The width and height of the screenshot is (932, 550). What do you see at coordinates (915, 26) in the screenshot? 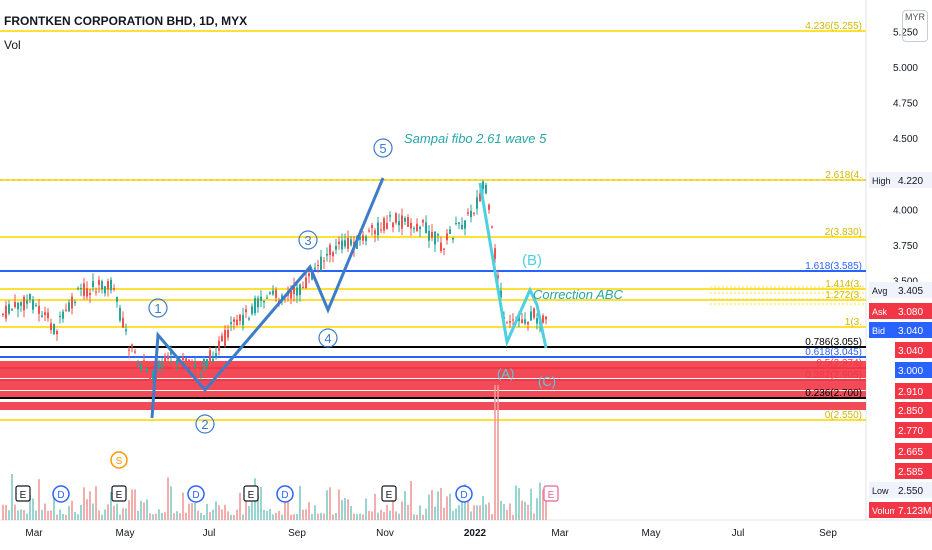
I see `currency-badge: MYR` at bounding box center [915, 26].